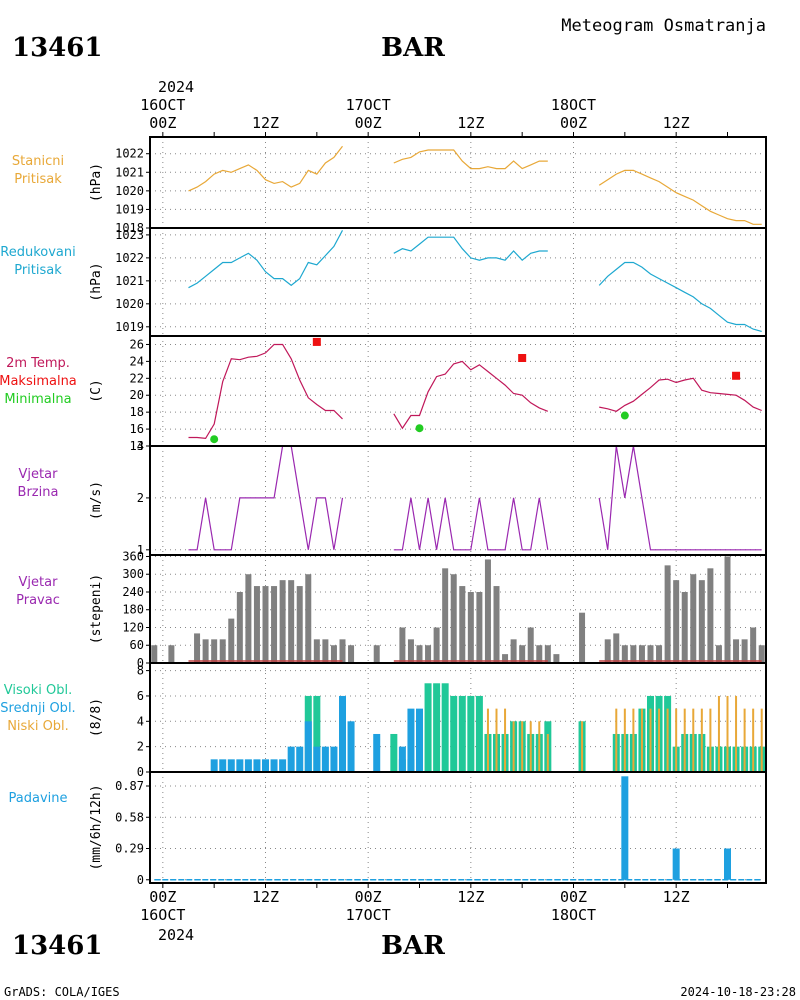 This screenshot has height=1000, width=800. I want to click on y-axis-label: (C), so click(96, 390).